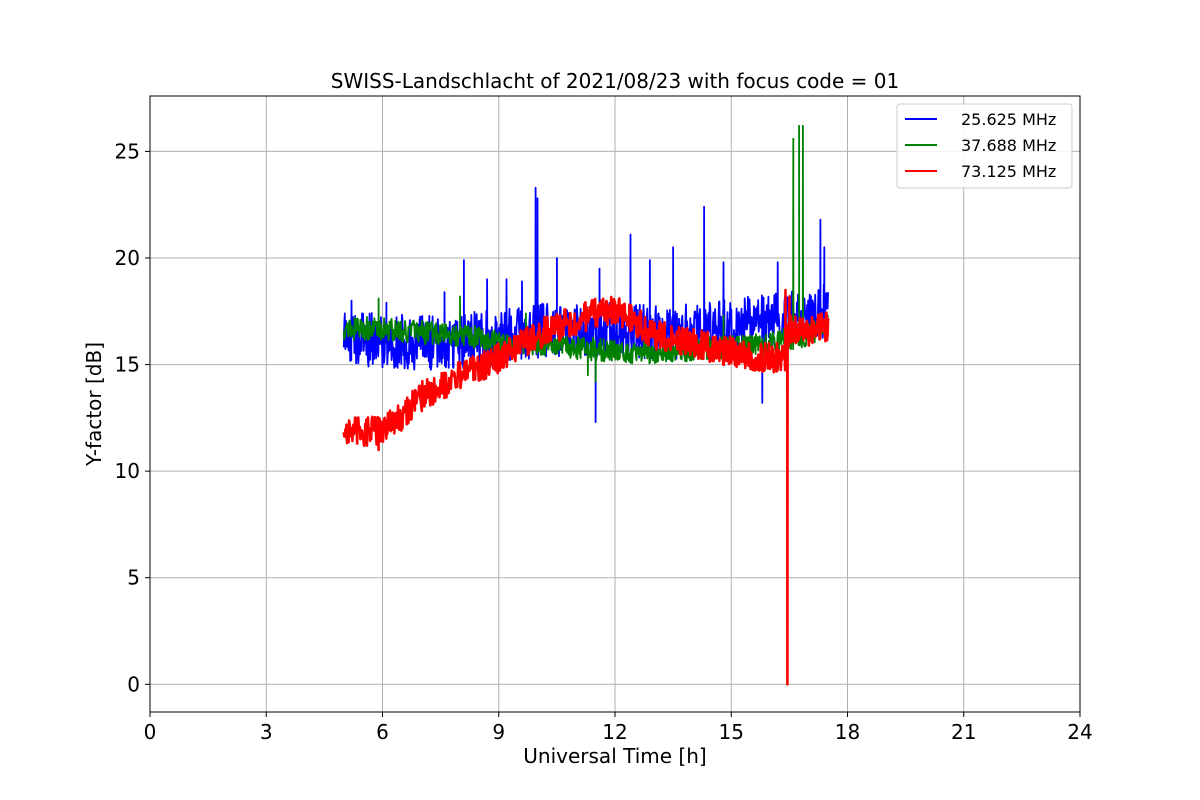 The height and width of the screenshot is (800, 1200). I want to click on legend-label-3: 73.125 MHz, so click(1008, 171).